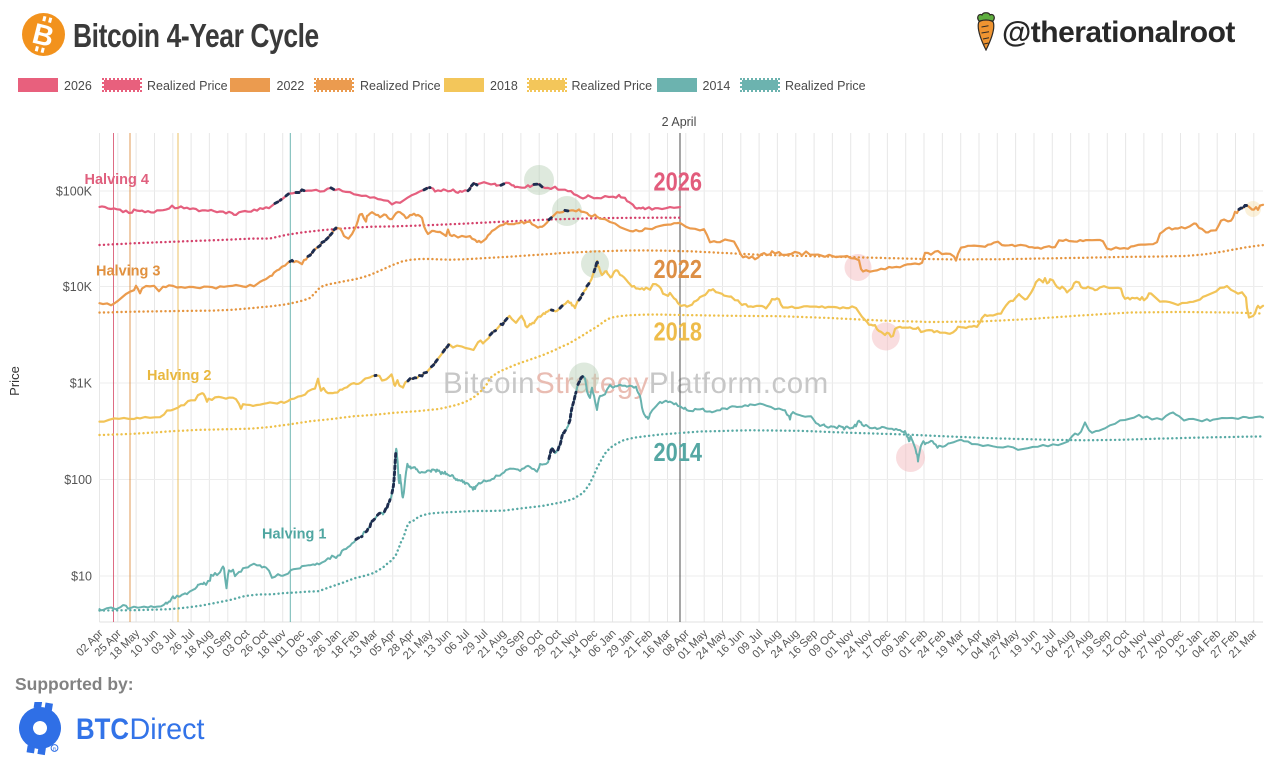 The image size is (1280, 774). I want to click on svg-text: 2022, so click(678, 269).